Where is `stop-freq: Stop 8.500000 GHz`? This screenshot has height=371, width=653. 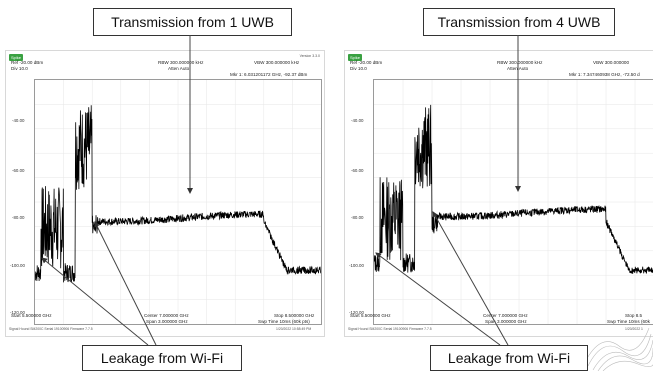
stop-freq: Stop 8.500000 GHz is located at coordinates (294, 315).